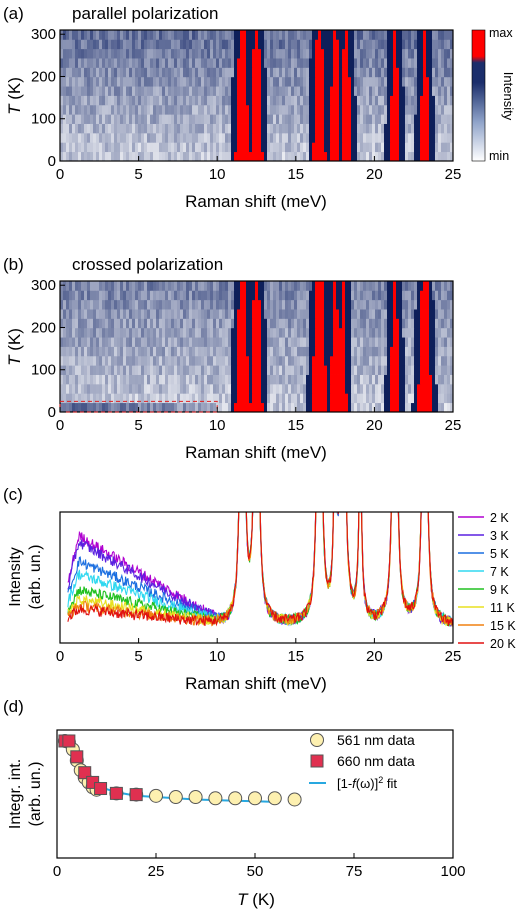 This screenshot has height=914, width=523. I want to click on legend-660-marker, so click(317, 761).